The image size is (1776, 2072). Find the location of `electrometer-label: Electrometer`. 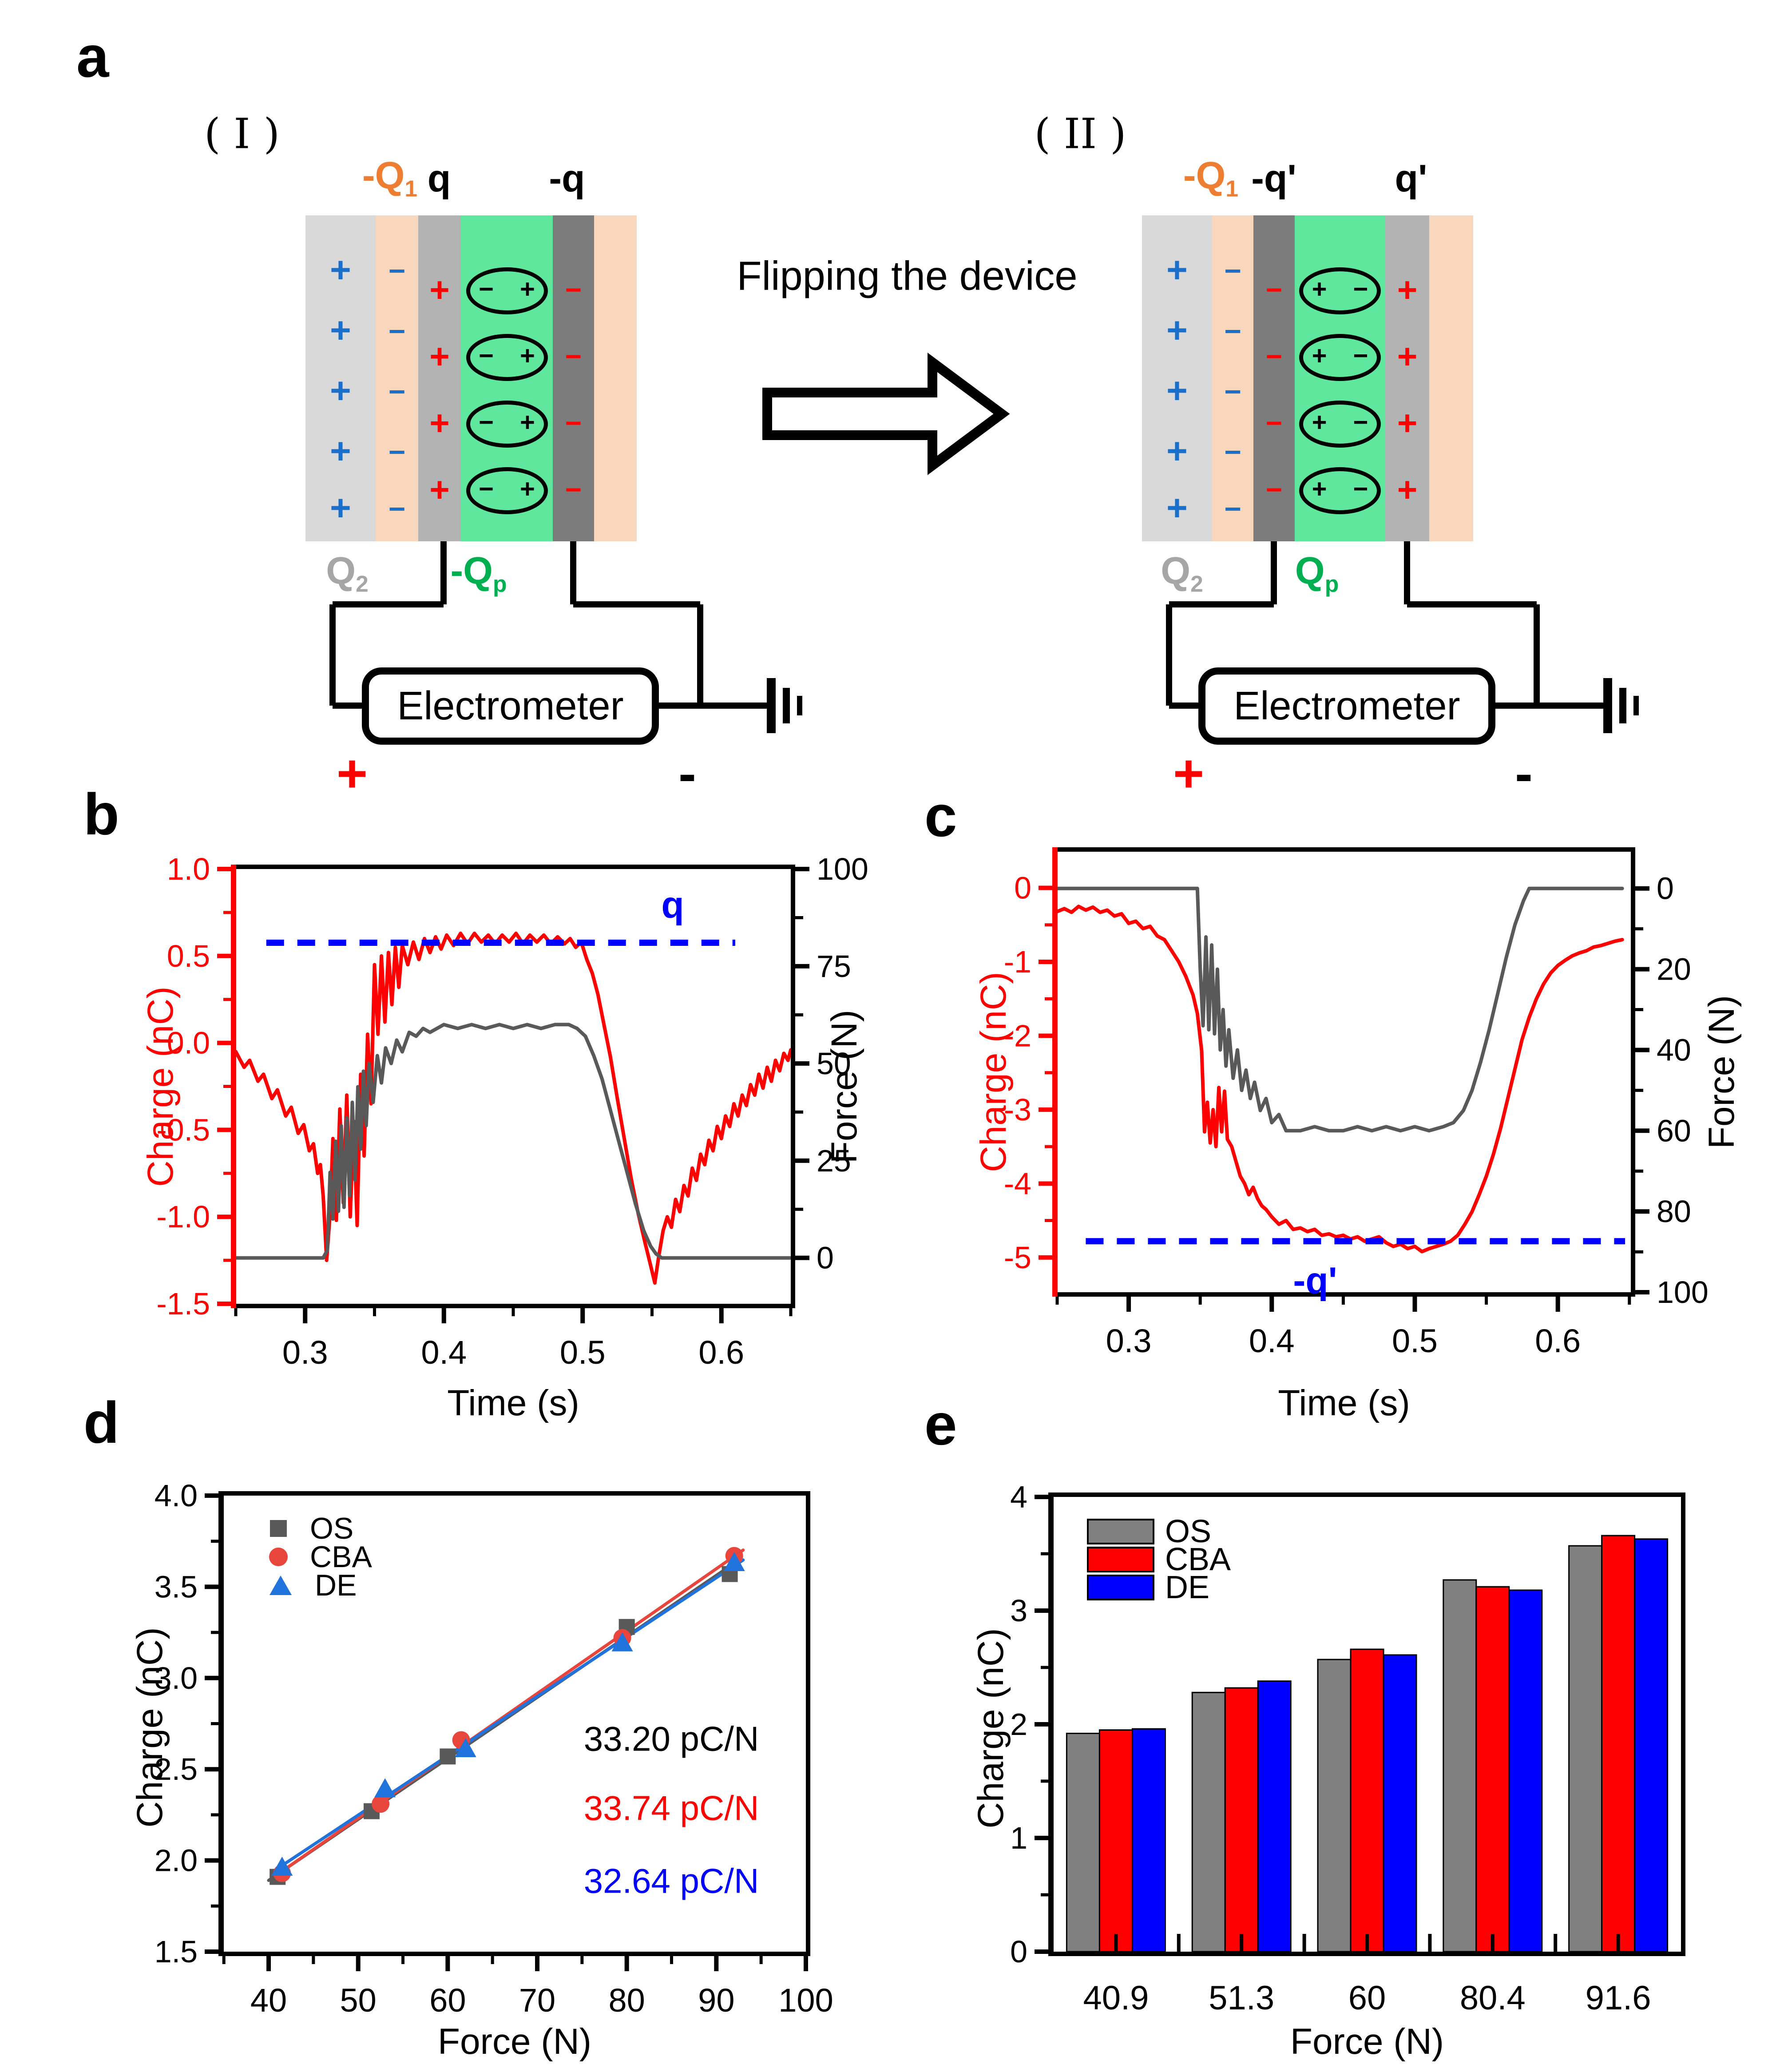

electrometer-label: Electrometer is located at coordinates (511, 705).